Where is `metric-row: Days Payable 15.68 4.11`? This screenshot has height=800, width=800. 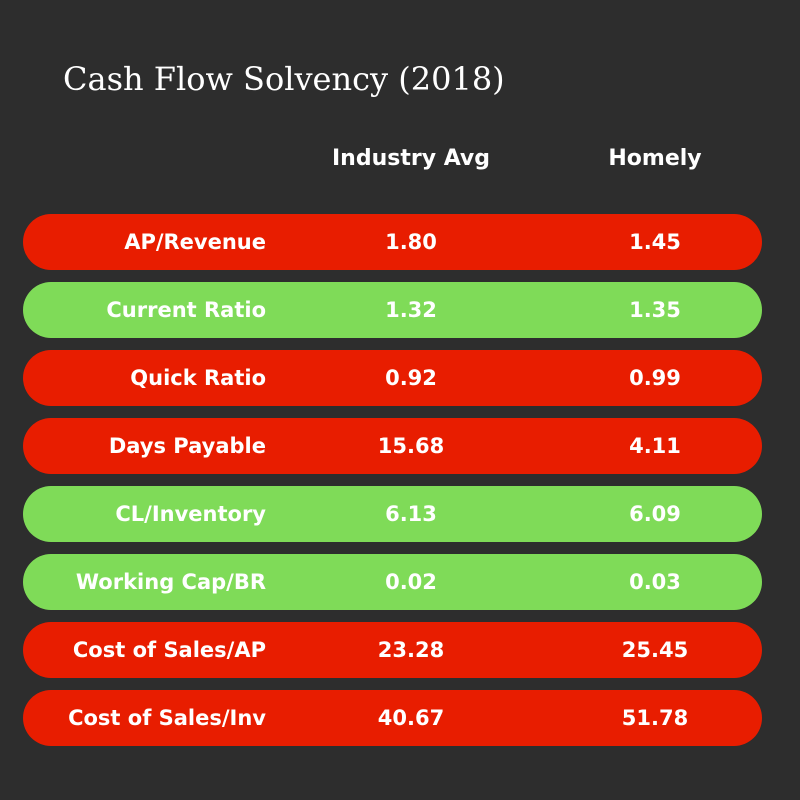 metric-row: Days Payable 15.68 4.11 is located at coordinates (392, 446).